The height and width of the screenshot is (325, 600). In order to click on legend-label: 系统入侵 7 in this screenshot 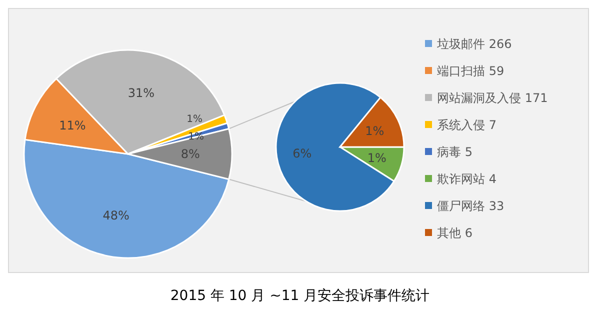, I will do `click(466, 125)`.